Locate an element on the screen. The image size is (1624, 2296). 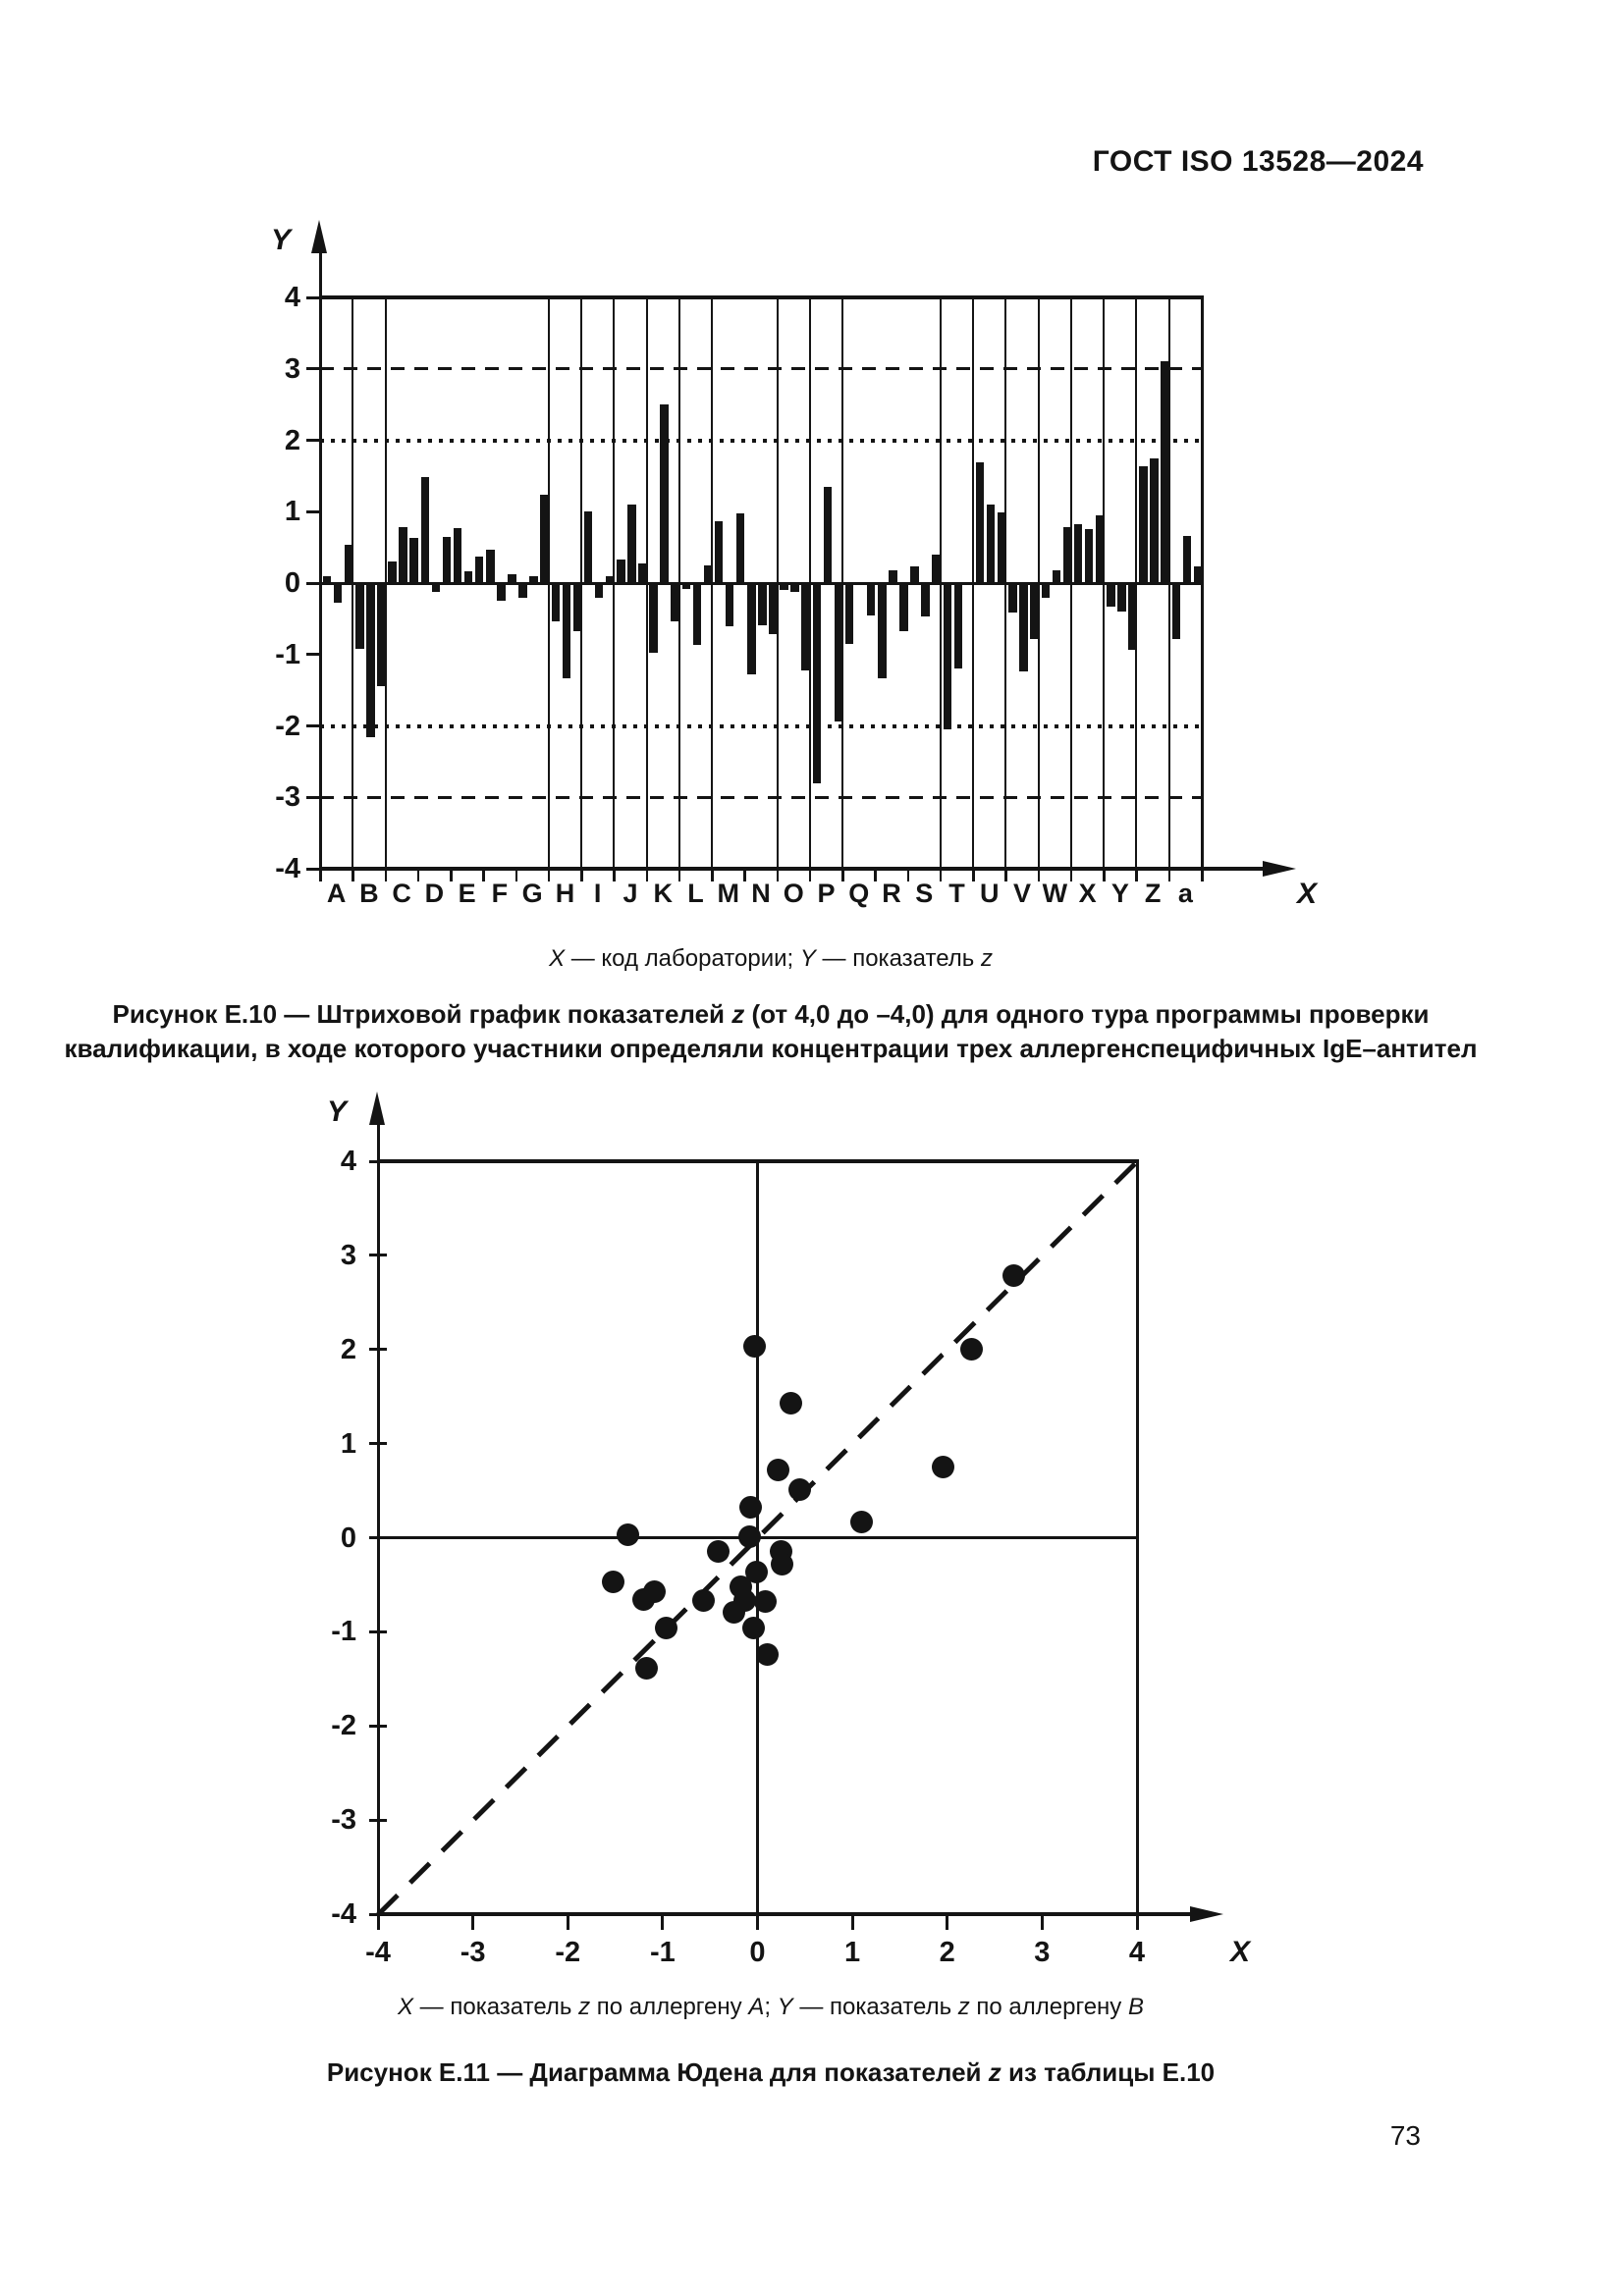
lab-separator-Z is located at coordinates (1168, 583).